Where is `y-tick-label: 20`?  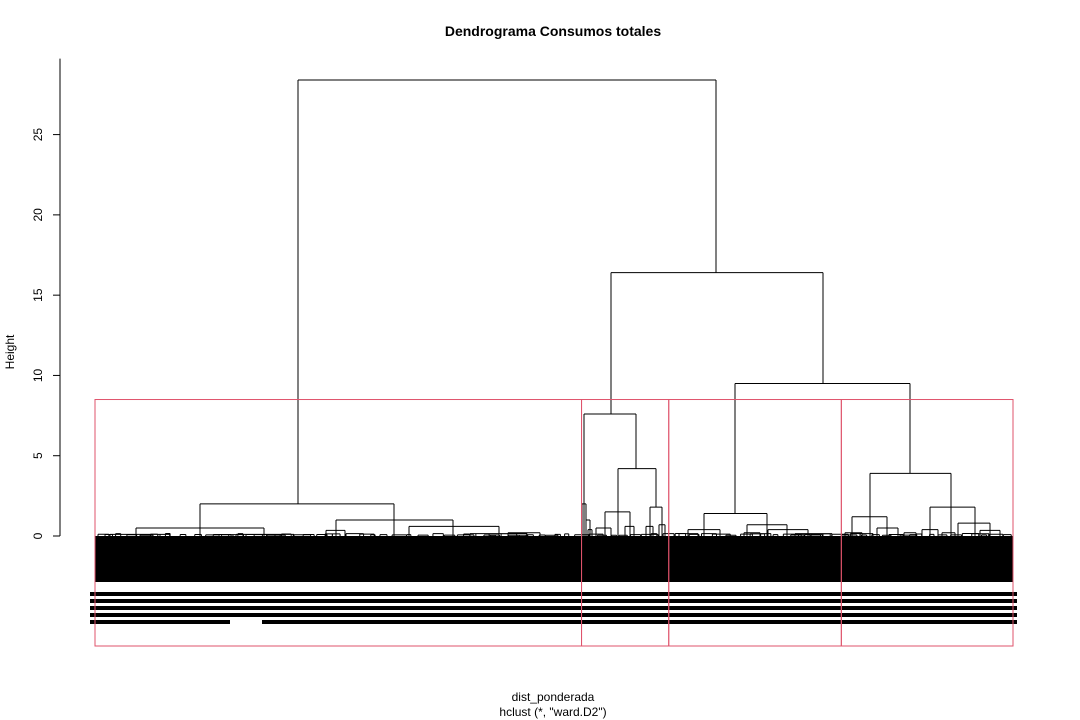 y-tick-label: 20 is located at coordinates (38, 215).